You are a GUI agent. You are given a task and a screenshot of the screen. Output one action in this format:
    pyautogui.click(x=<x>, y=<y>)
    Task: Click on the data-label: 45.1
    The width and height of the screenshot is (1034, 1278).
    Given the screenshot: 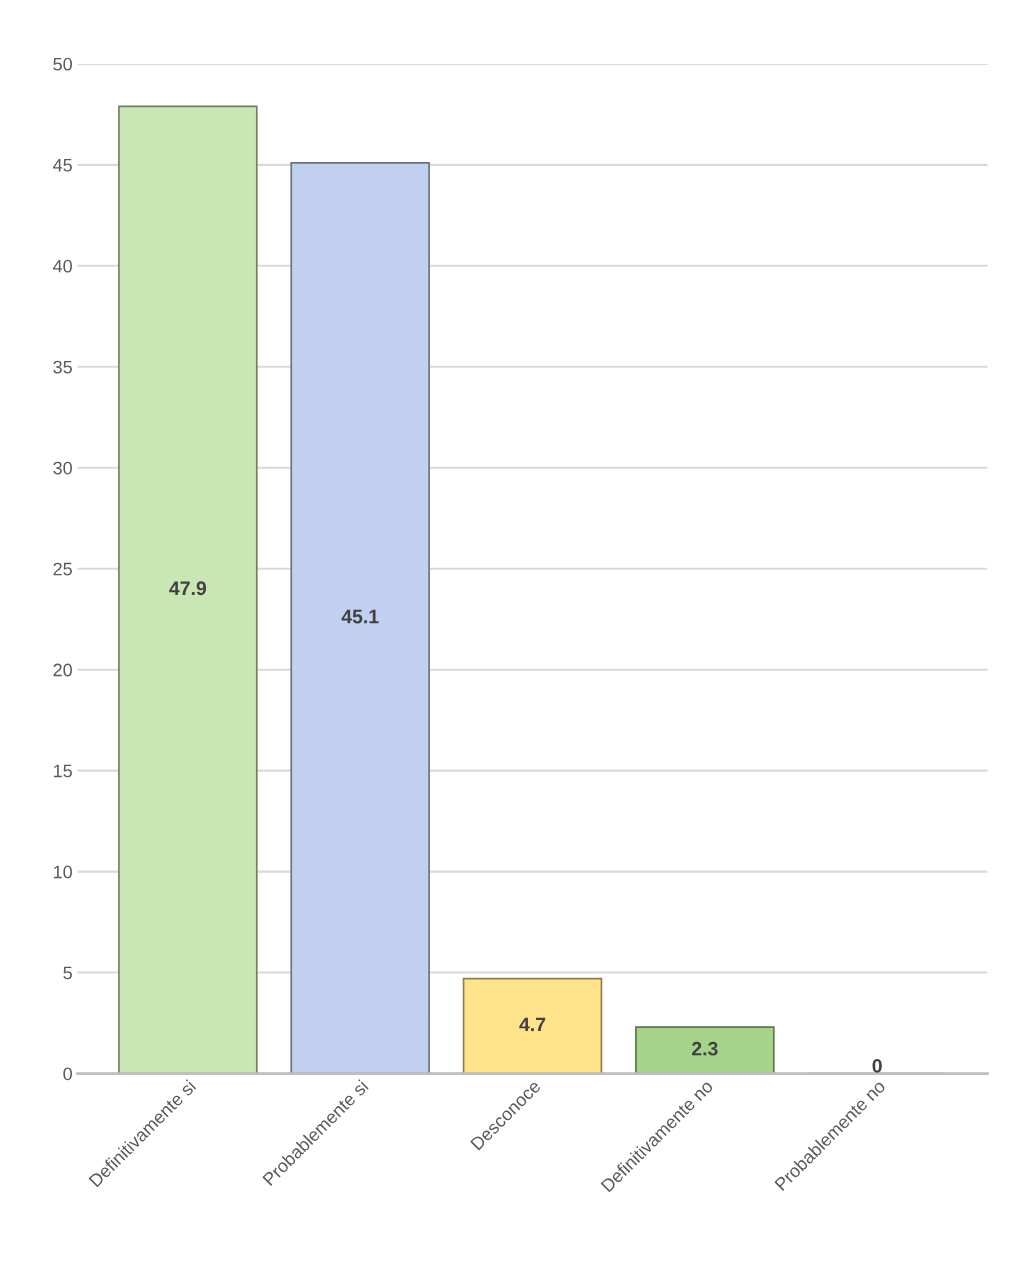 What is the action you would take?
    pyautogui.click(x=360, y=616)
    